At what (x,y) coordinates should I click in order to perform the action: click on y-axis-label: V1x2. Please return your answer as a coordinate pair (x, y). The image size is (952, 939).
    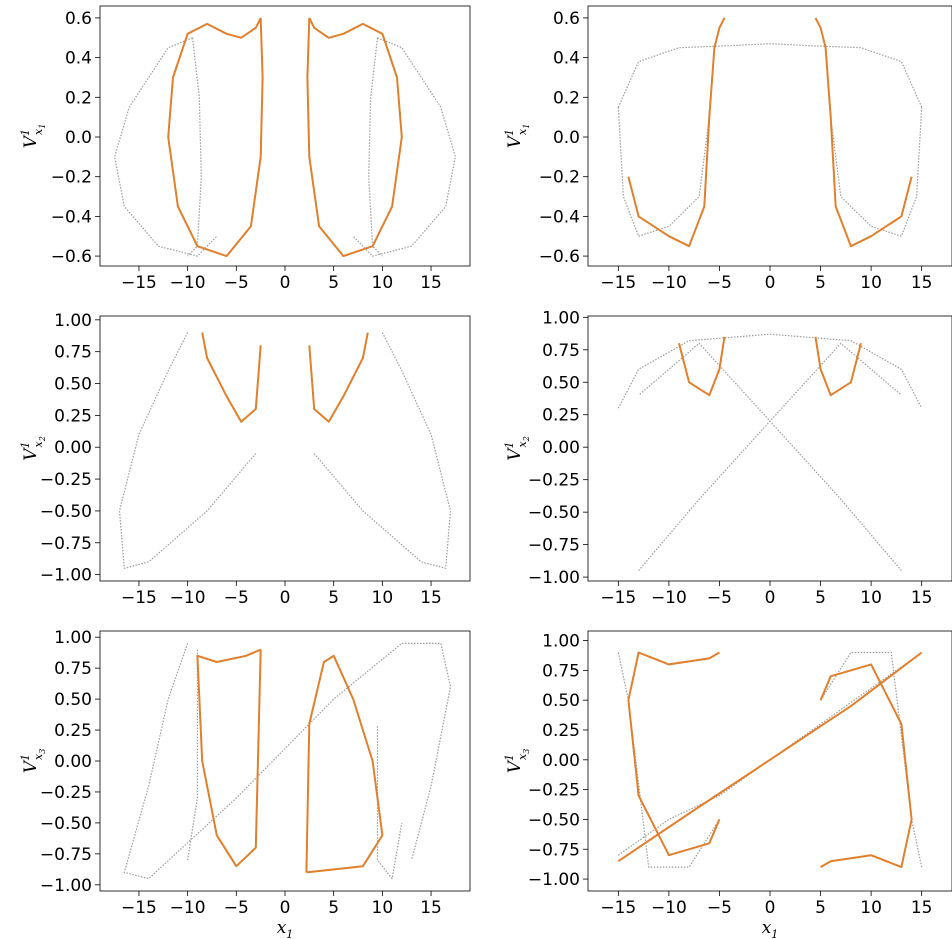
    Looking at the image, I should click on (33, 448).